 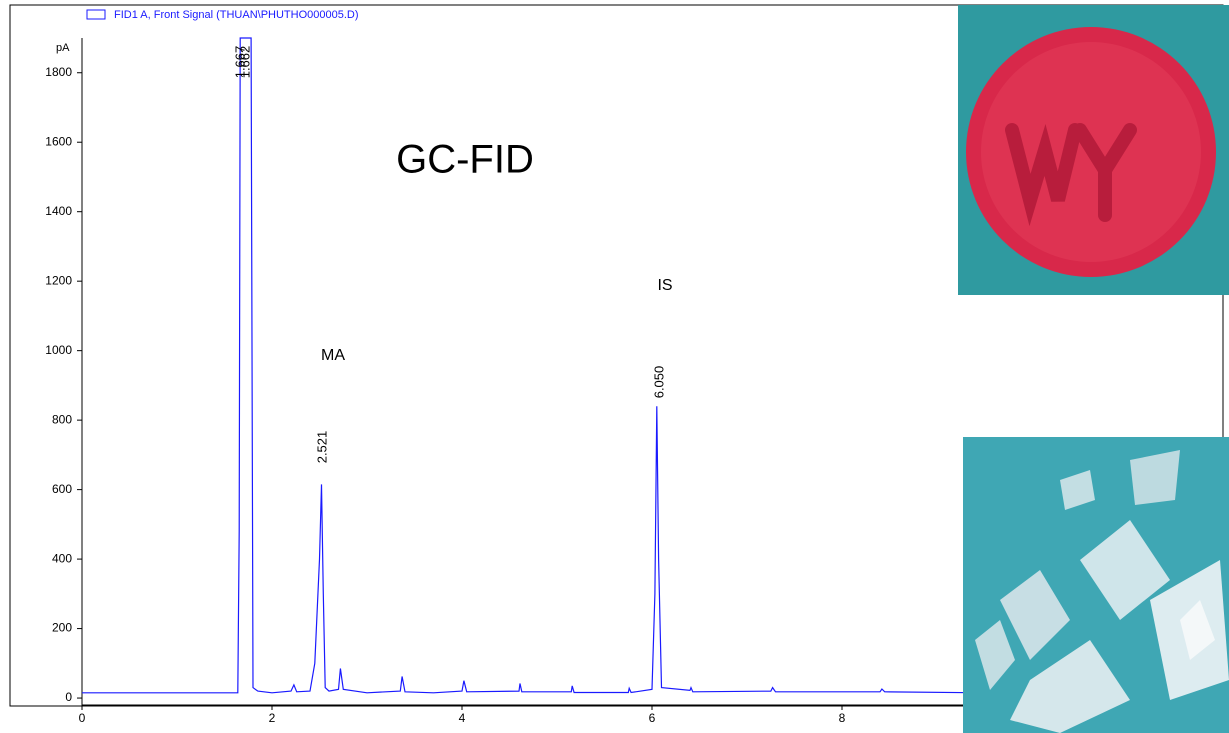 I want to click on tablet-photo, so click(x=1093, y=150).